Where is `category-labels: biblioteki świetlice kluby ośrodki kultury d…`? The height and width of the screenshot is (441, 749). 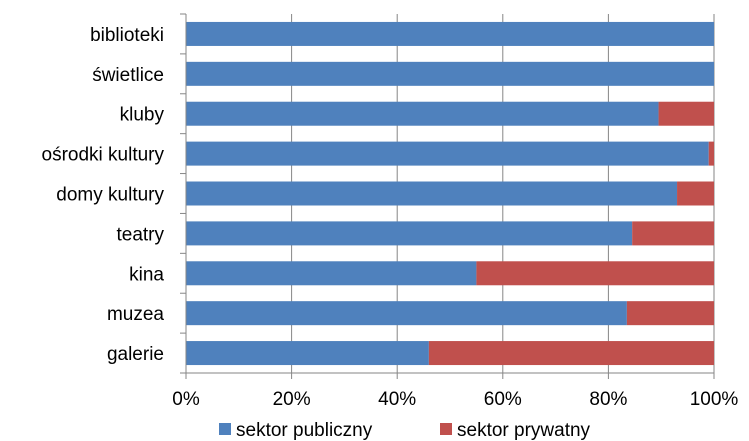
category-labels: biblioteki świetlice kluby ośrodki kultury d… is located at coordinates (103, 195).